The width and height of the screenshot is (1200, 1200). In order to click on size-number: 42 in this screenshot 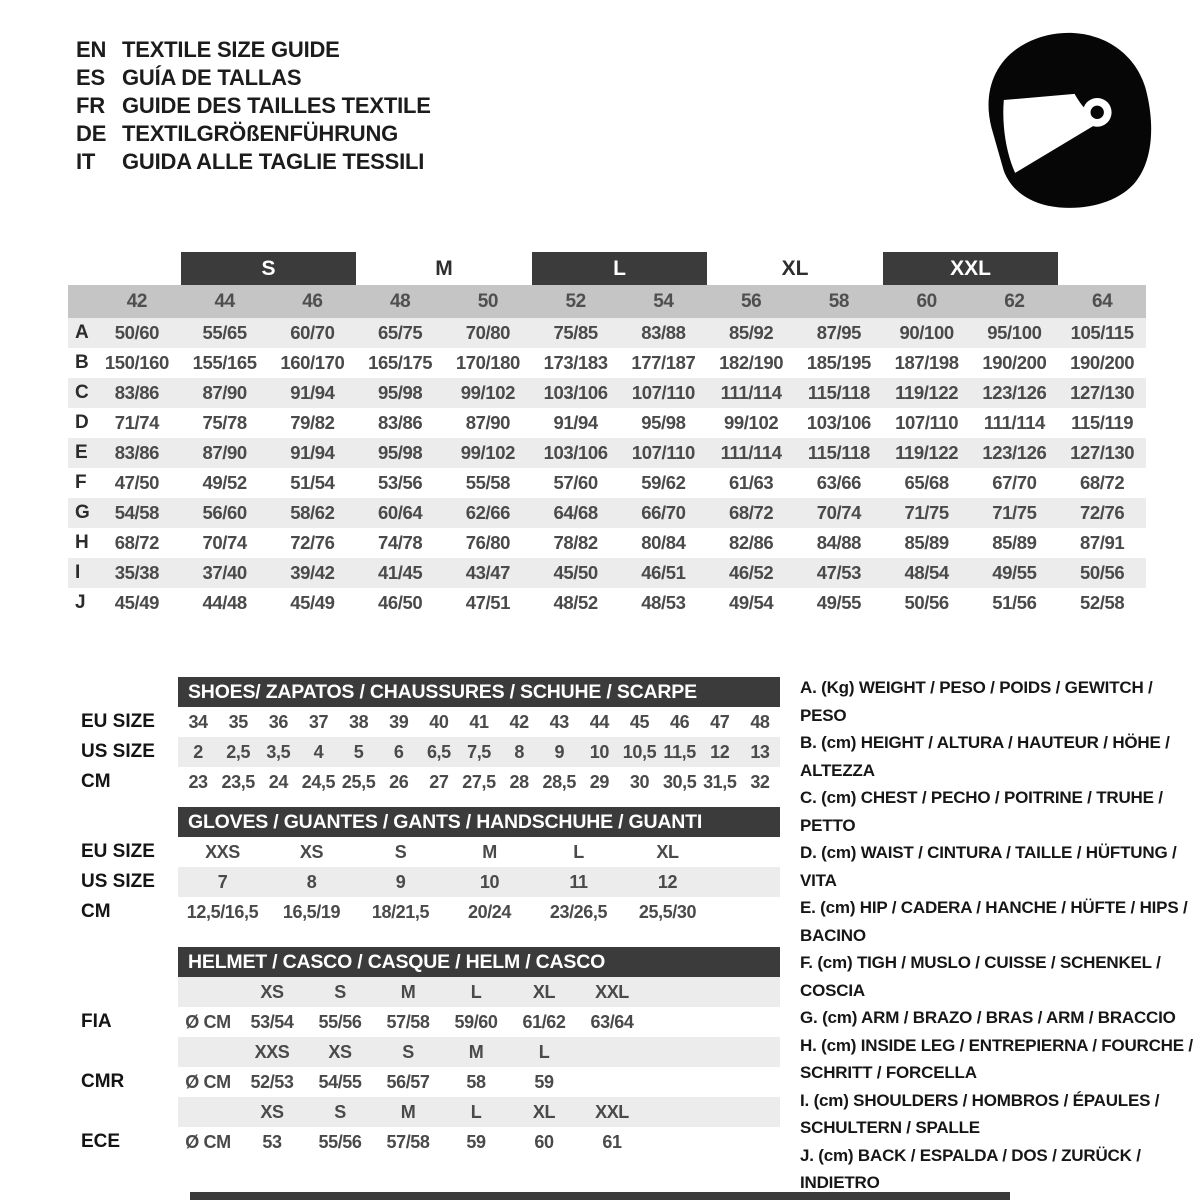, I will do `click(137, 301)`.